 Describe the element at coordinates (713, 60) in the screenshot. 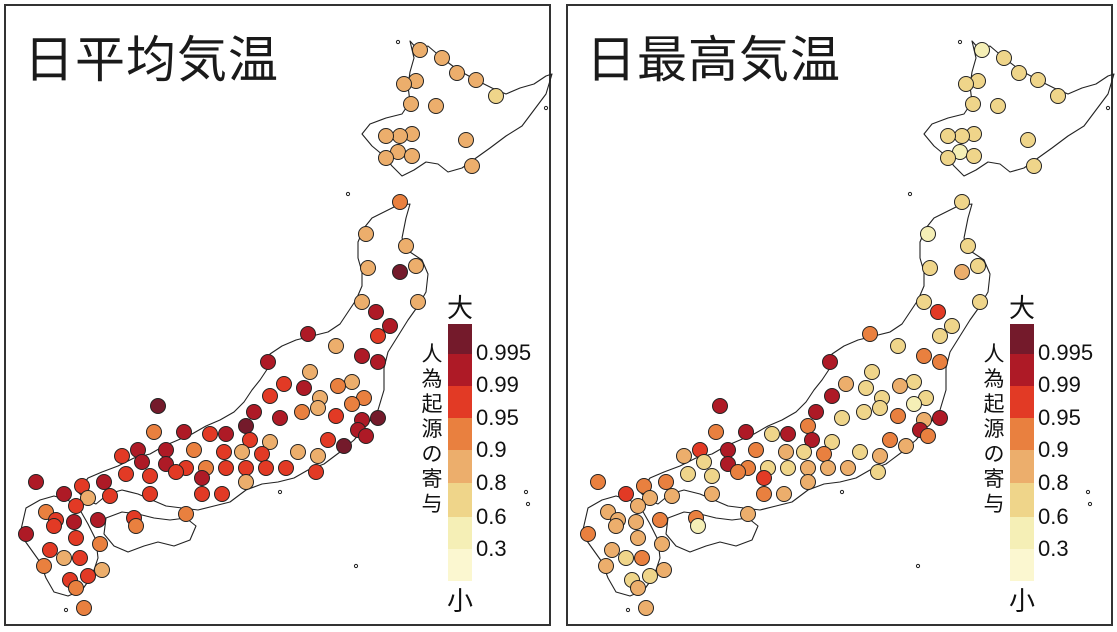

I see `panel-title: 日最高気温` at that location.